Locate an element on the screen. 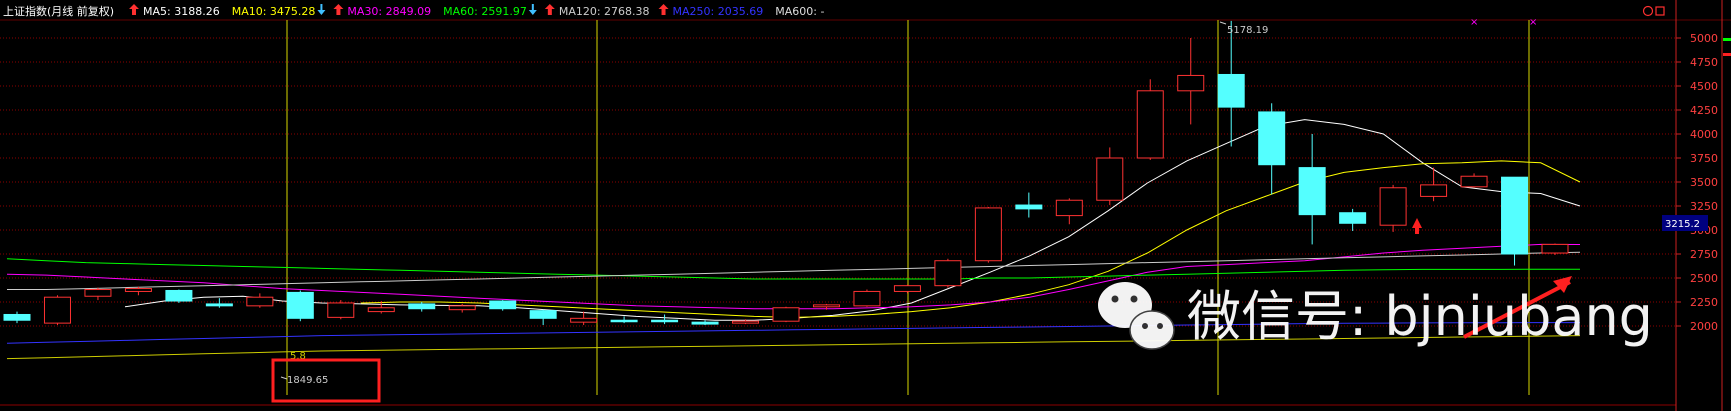 The height and width of the screenshot is (411, 1731). watermark: 微信号: bjniubang is located at coordinates (1375, 316).